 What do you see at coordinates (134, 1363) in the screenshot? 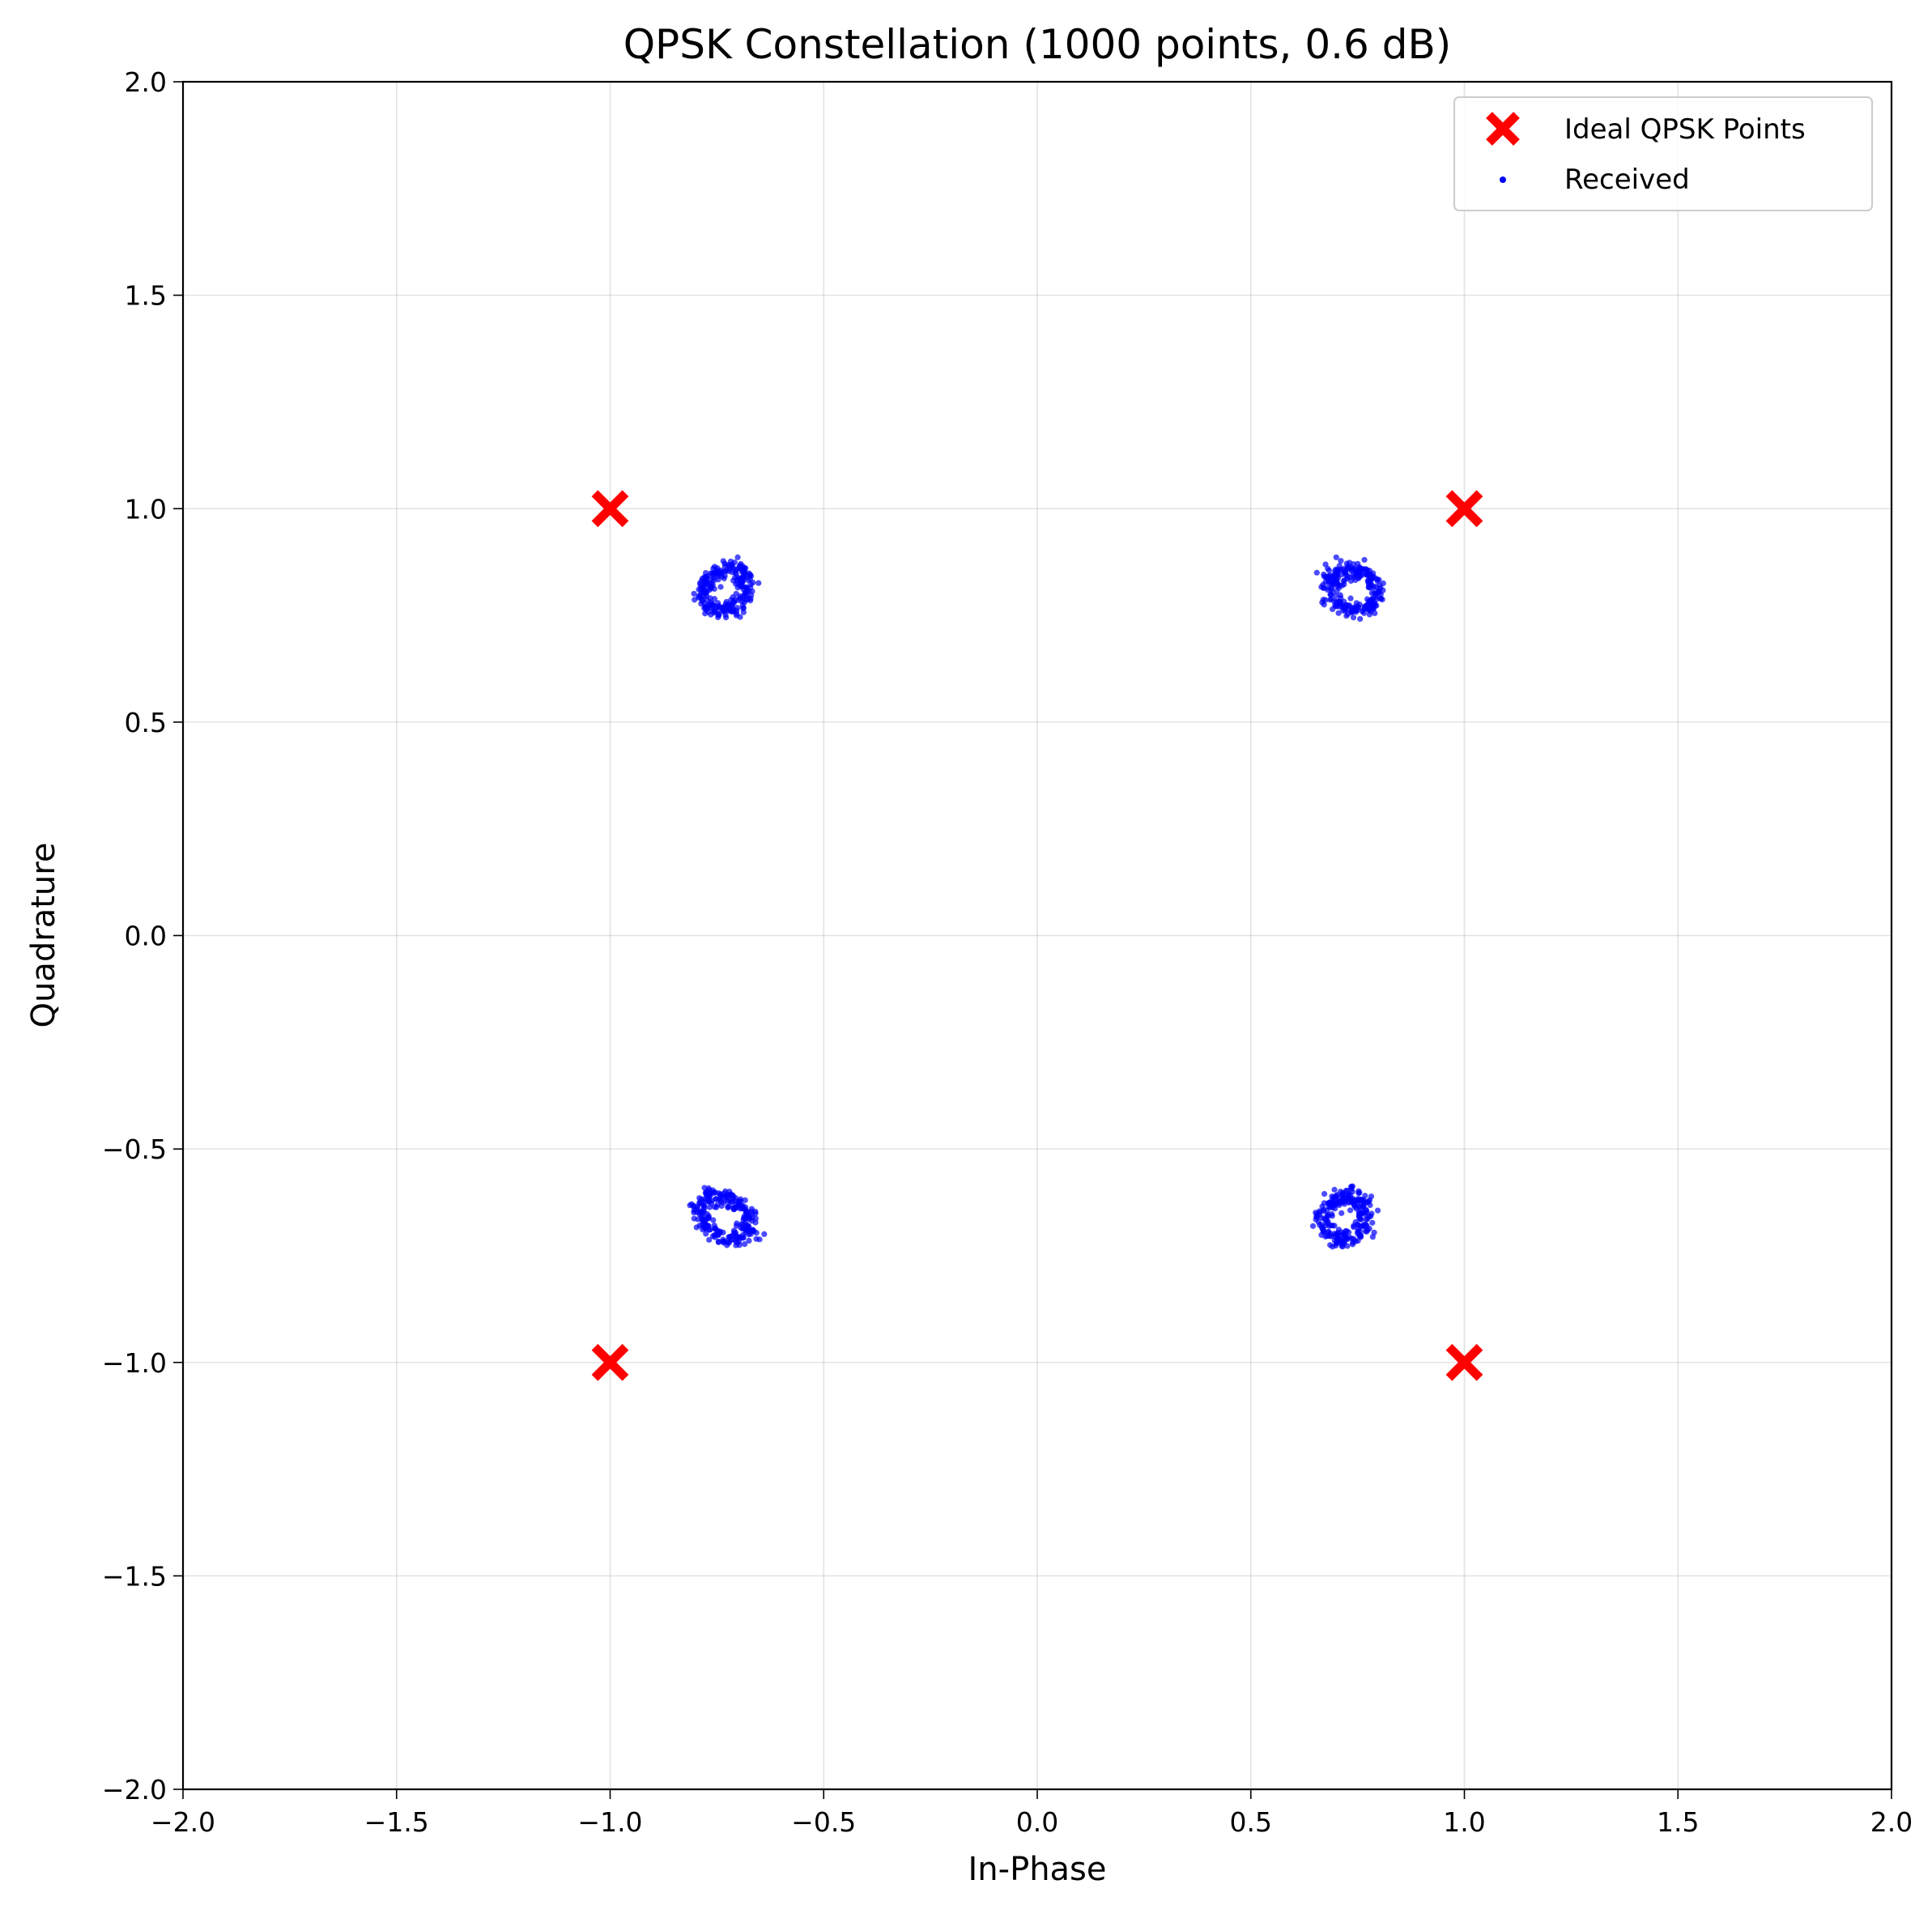
I see `y-tick-label: −1.0` at bounding box center [134, 1363].